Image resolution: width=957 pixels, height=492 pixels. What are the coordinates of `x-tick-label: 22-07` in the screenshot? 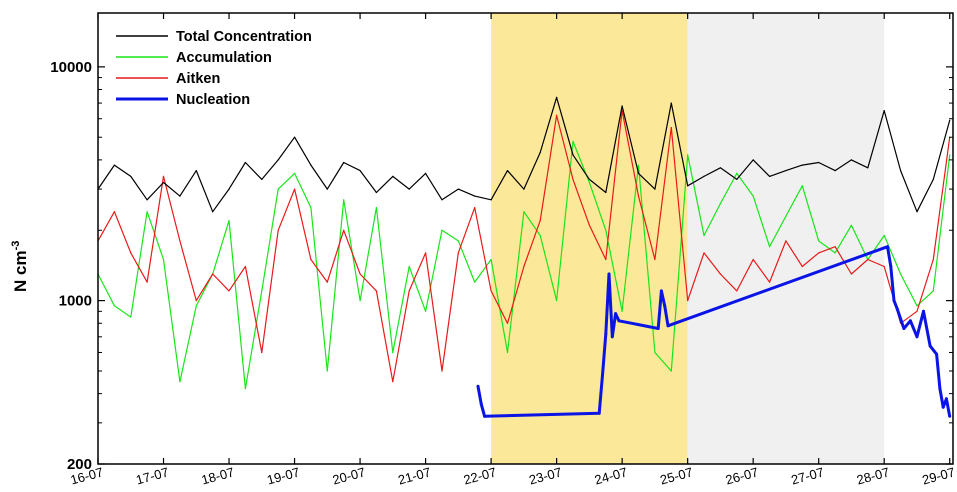 It's located at (480, 475).